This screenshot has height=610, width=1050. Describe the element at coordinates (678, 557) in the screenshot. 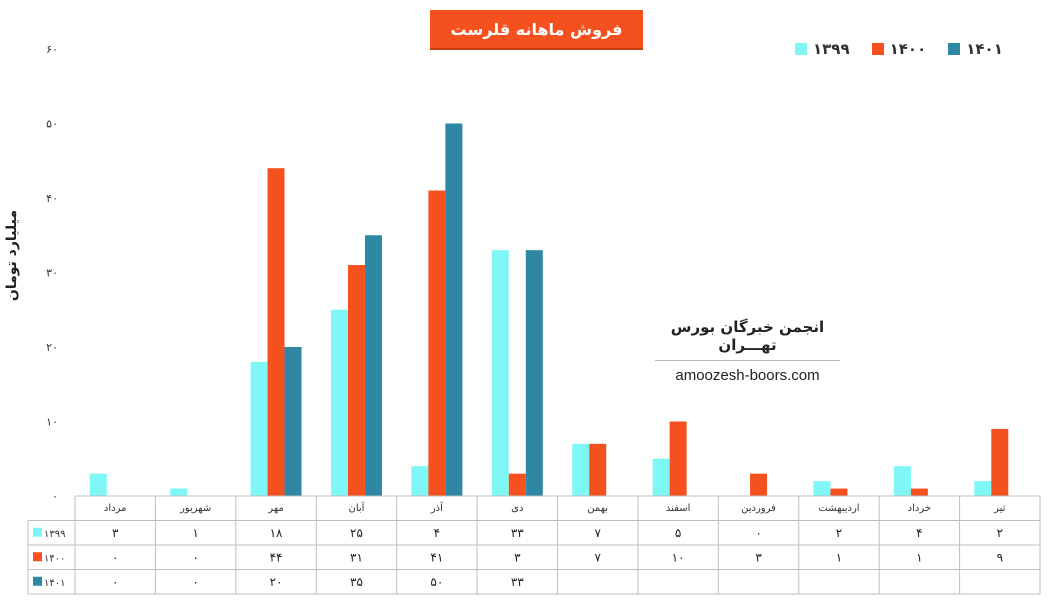

I see `data-label: ۱۰` at that location.